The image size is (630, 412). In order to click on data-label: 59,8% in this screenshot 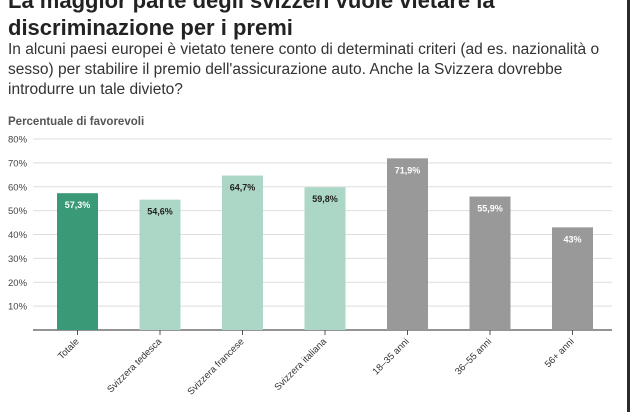, I will do `click(325, 199)`.